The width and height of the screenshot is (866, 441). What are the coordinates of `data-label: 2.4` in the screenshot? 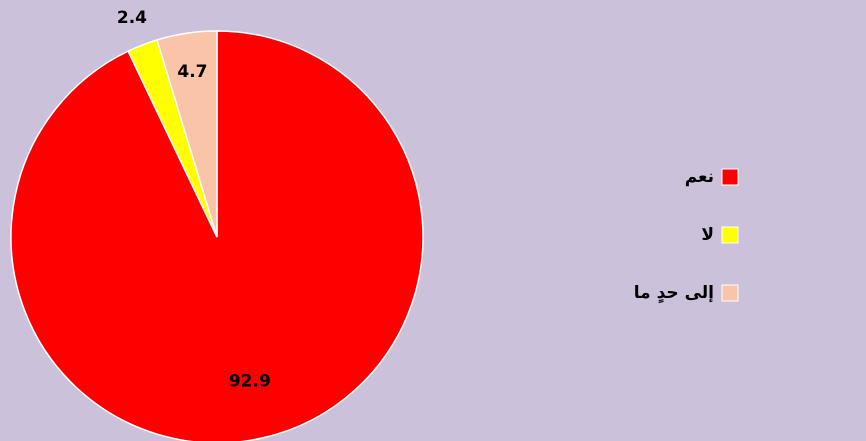 It's located at (132, 18).